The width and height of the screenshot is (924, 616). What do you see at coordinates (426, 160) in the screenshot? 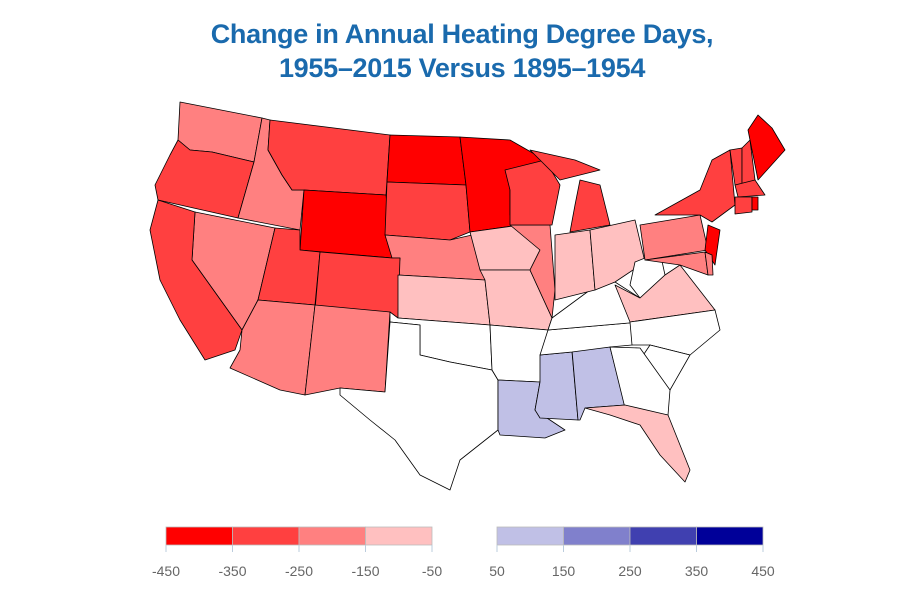
I see `state-nd` at bounding box center [426, 160].